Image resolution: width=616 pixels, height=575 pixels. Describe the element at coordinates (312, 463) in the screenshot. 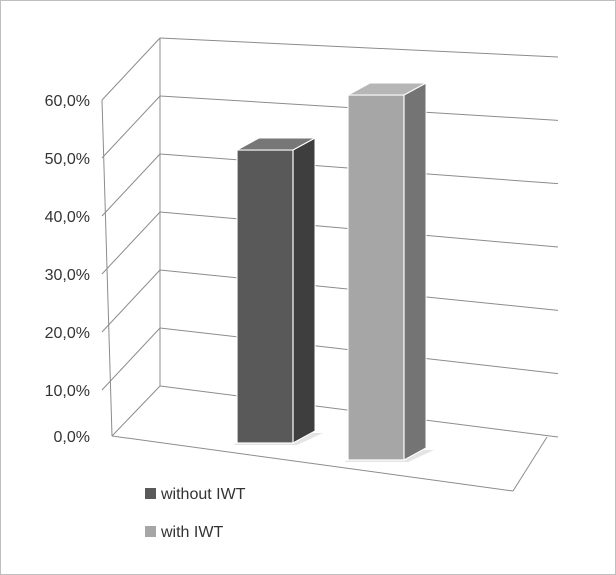

I see `floor-front-edge` at that location.